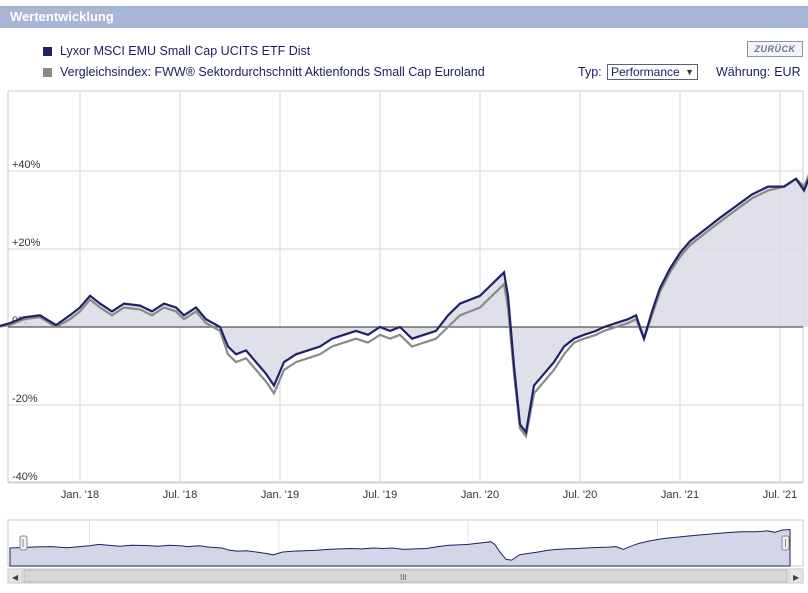 This screenshot has height=593, width=808. I want to click on x-tick-label: Jul. '19, so click(380, 495).